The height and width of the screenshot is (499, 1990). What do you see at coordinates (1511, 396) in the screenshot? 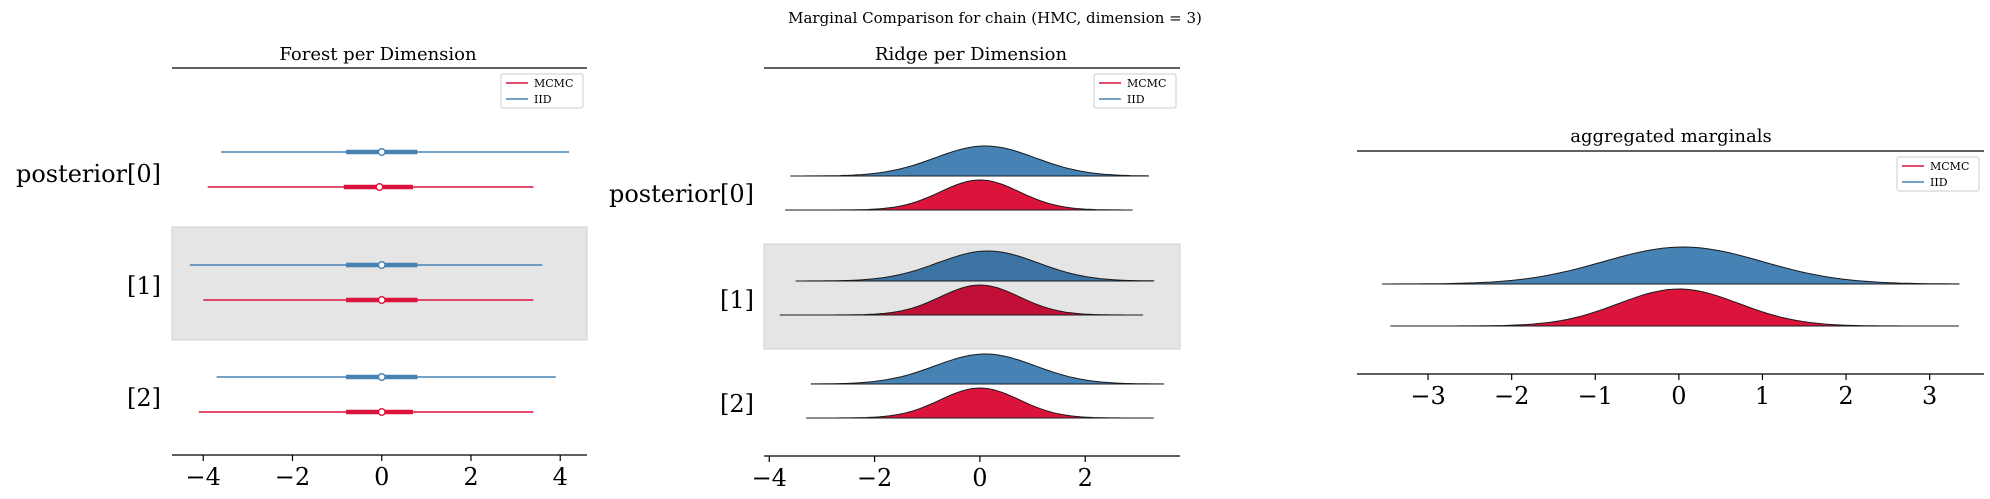
I see `2-xtick-label: −2` at bounding box center [1511, 396].